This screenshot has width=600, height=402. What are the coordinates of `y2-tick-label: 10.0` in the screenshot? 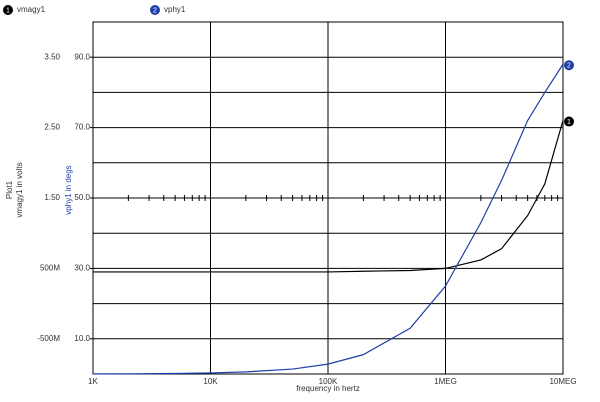 It's located at (82, 338).